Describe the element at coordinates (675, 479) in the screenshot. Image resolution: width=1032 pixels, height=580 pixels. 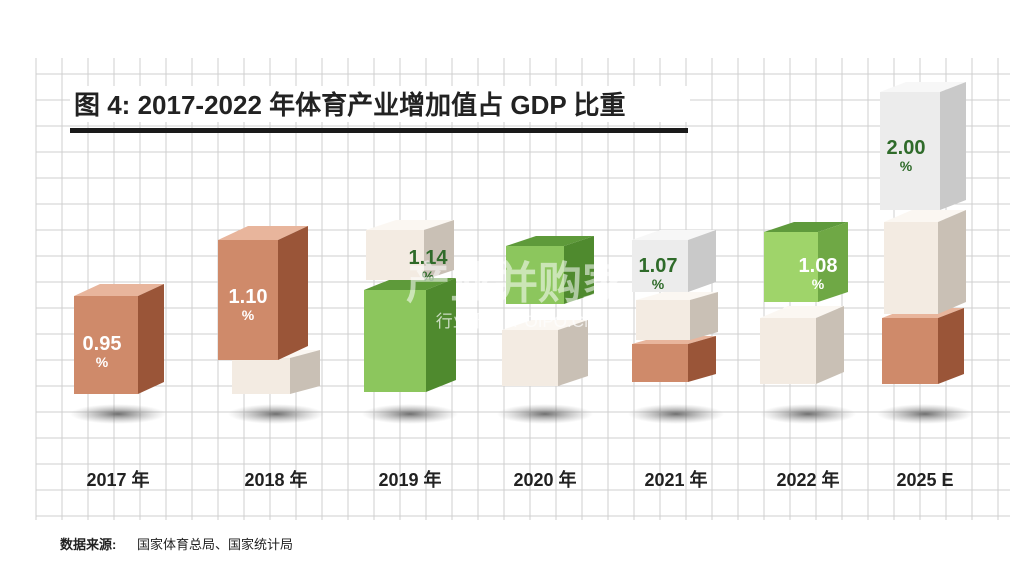
I see `x-tick-label: 2021 年` at that location.